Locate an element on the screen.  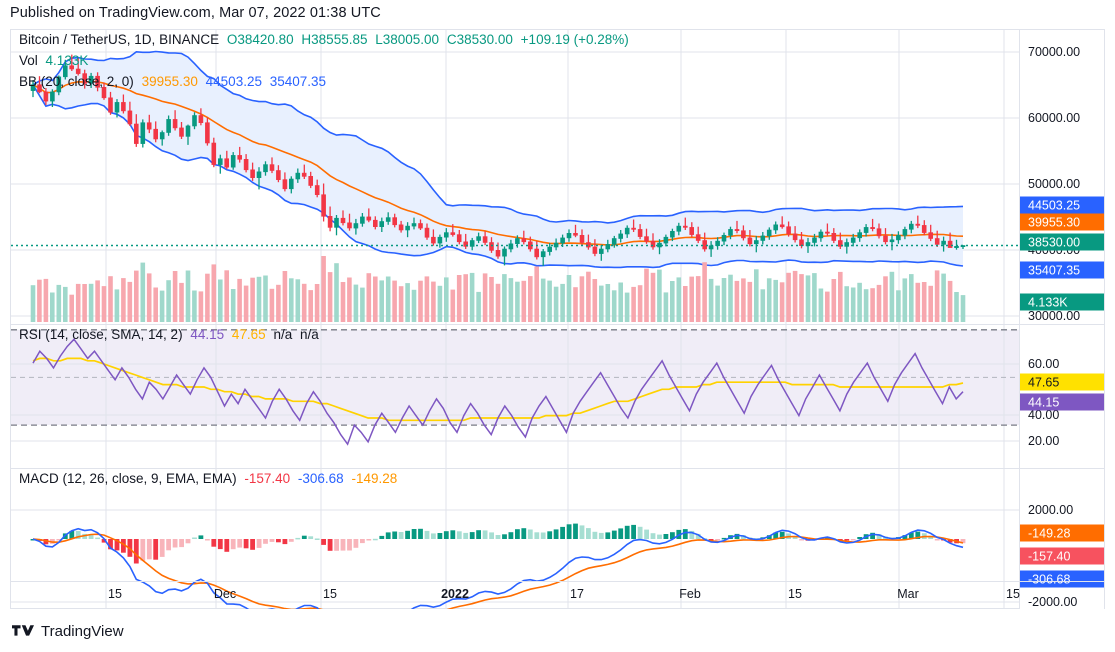
axis-value-badge: -306.68 is located at coordinates (1062, 579).